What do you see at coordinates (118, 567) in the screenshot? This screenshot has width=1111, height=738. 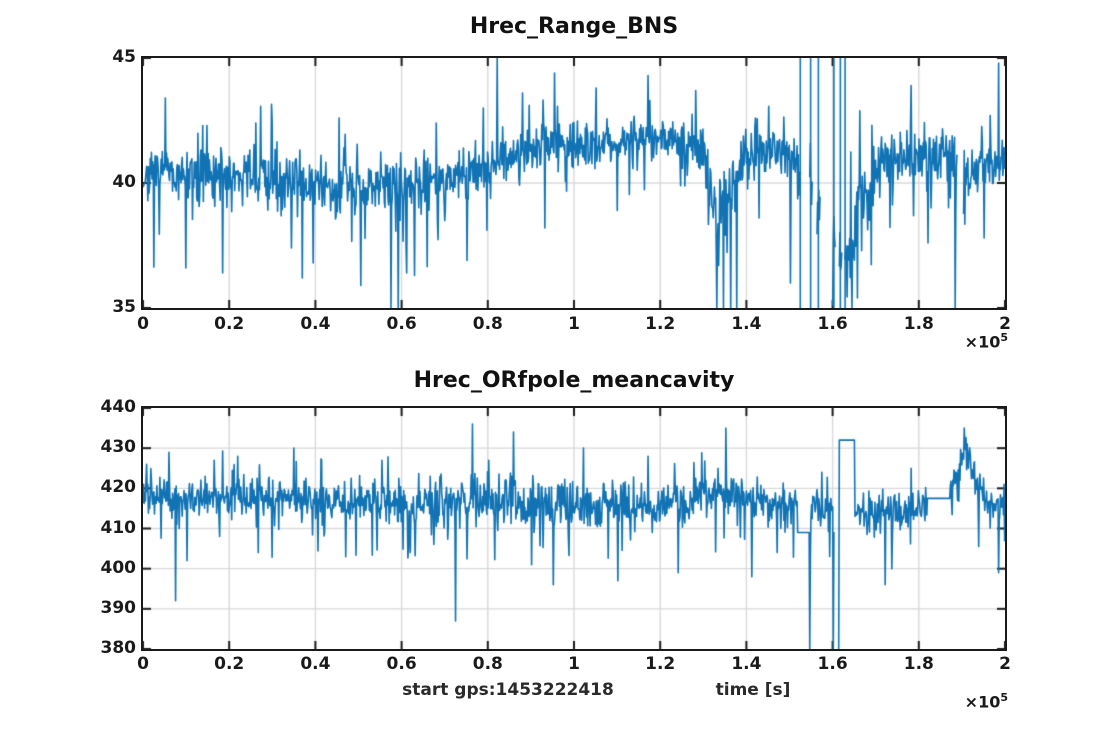 I see `y-tick-label: 400` at bounding box center [118, 567].